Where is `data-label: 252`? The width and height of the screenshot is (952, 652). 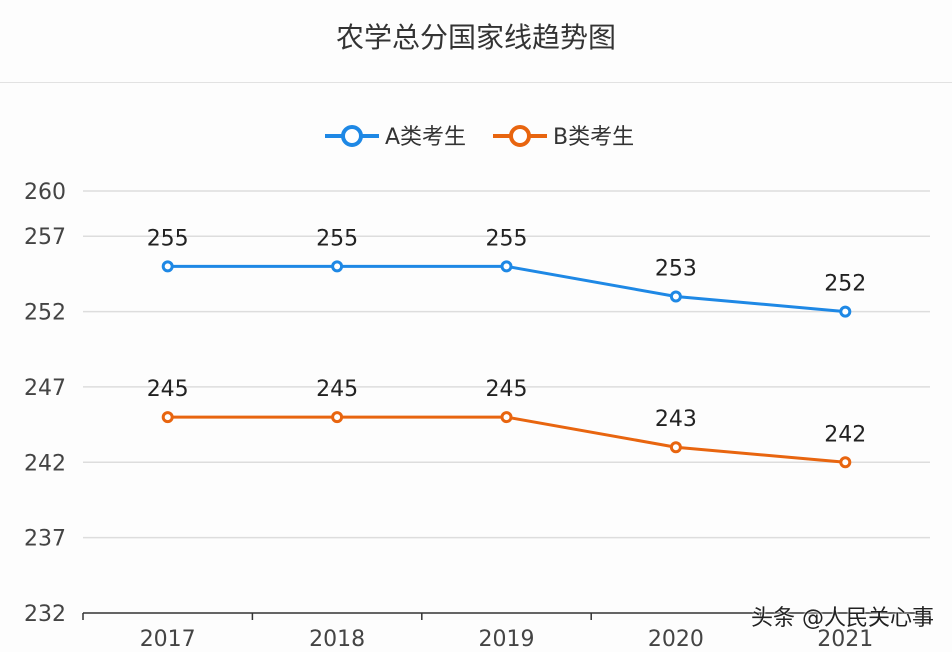
data-label: 252 is located at coordinates (845, 284).